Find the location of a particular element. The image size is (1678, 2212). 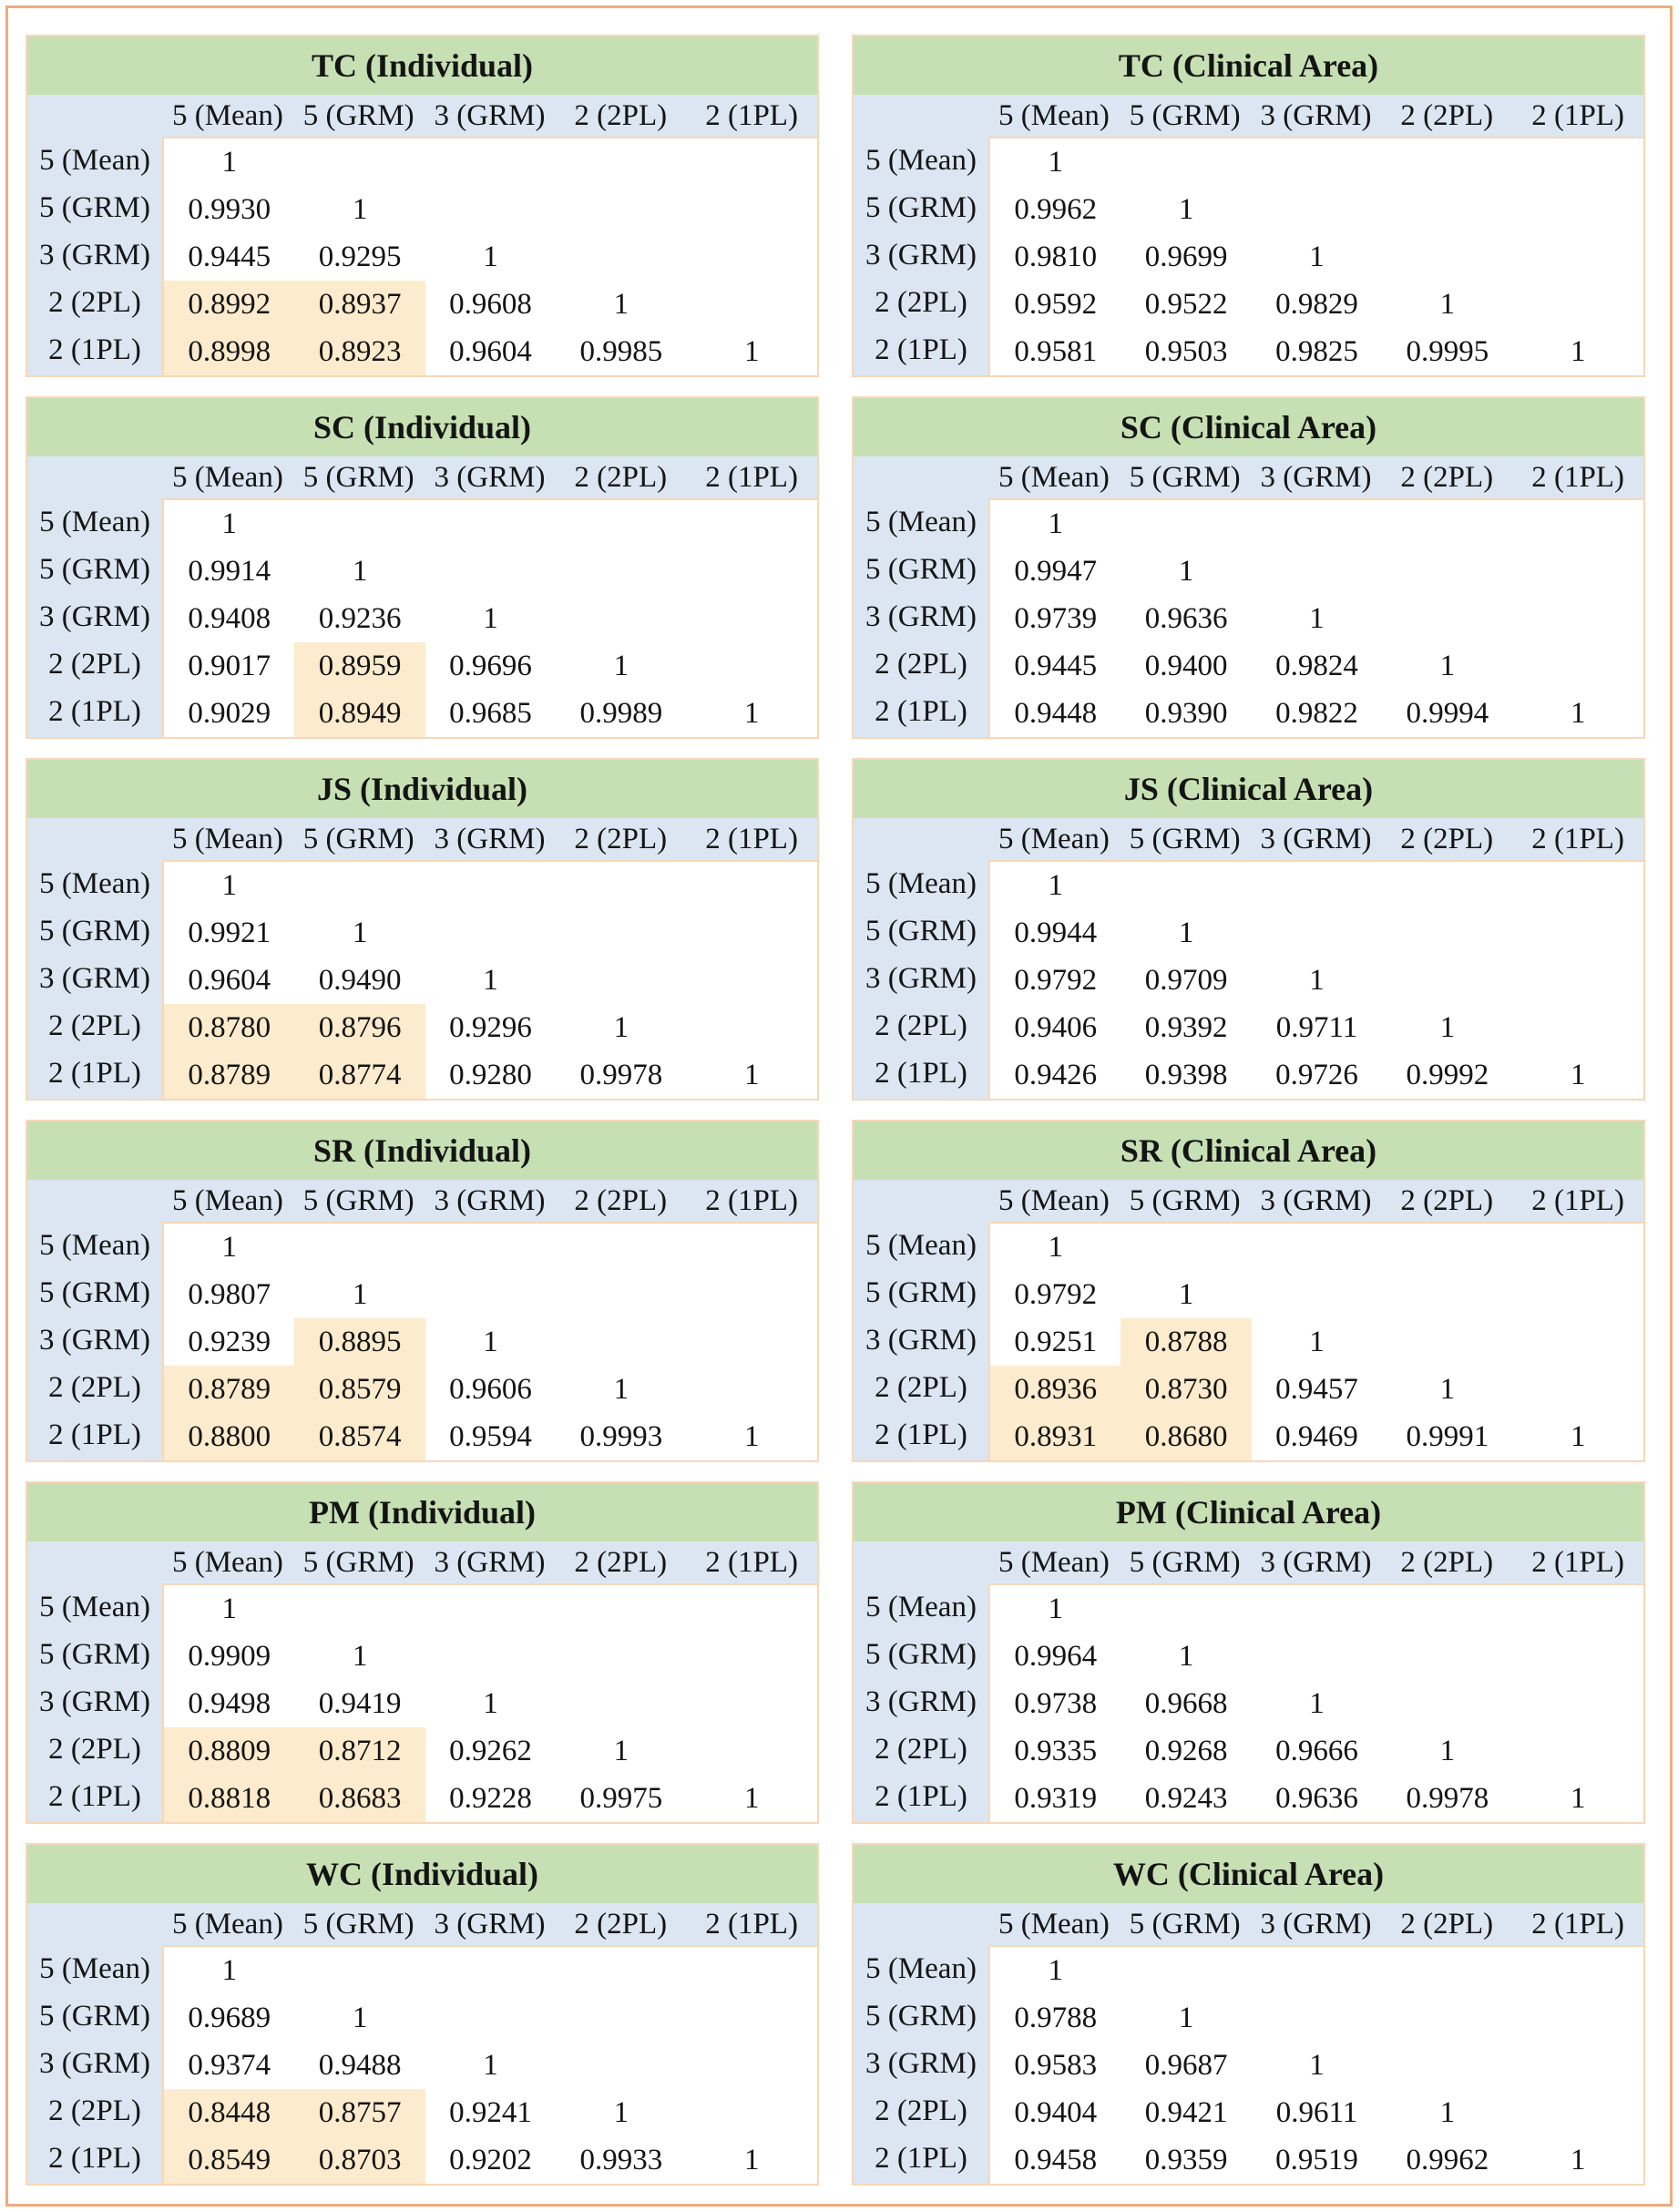

value-cell: 0.8703 is located at coordinates (359, 2160).